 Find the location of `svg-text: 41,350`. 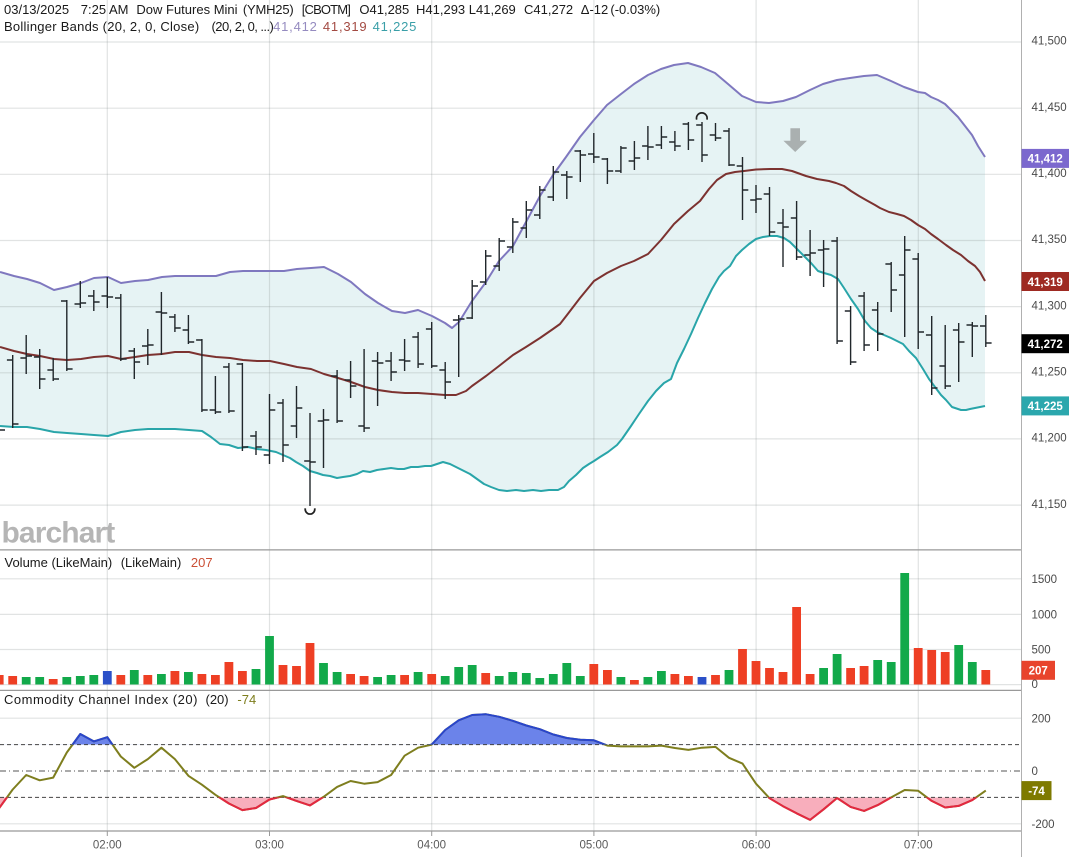

svg-text: 41,350 is located at coordinates (1049, 240).